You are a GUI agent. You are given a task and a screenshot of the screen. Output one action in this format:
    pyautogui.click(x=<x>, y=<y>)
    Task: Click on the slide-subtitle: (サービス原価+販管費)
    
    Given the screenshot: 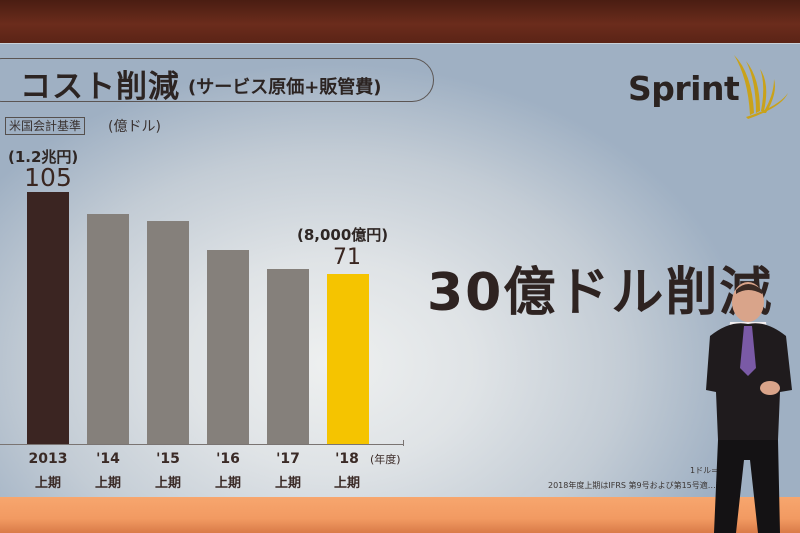 What is the action you would take?
    pyautogui.click(x=285, y=87)
    